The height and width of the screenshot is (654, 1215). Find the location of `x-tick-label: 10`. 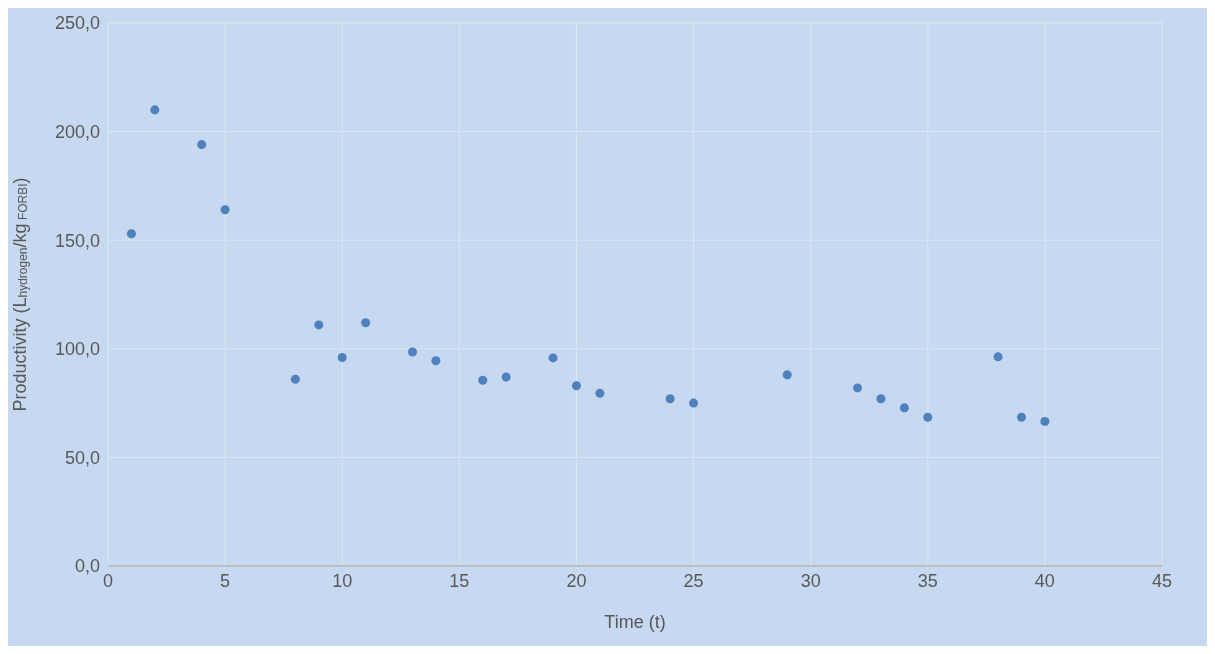

x-tick-label: 10 is located at coordinates (342, 580).